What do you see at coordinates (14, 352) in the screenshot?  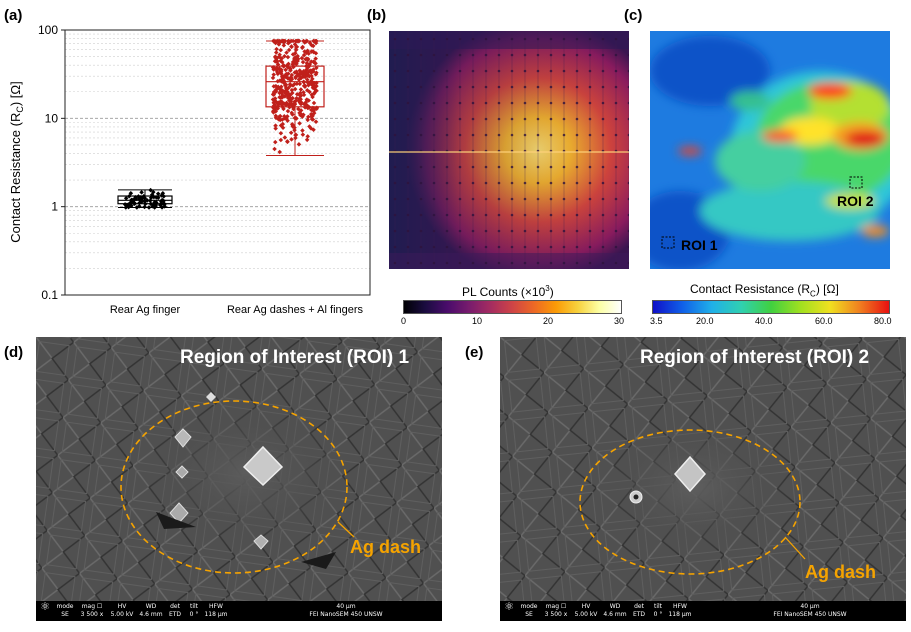 I see `panel-label-d: (d)` at bounding box center [14, 352].